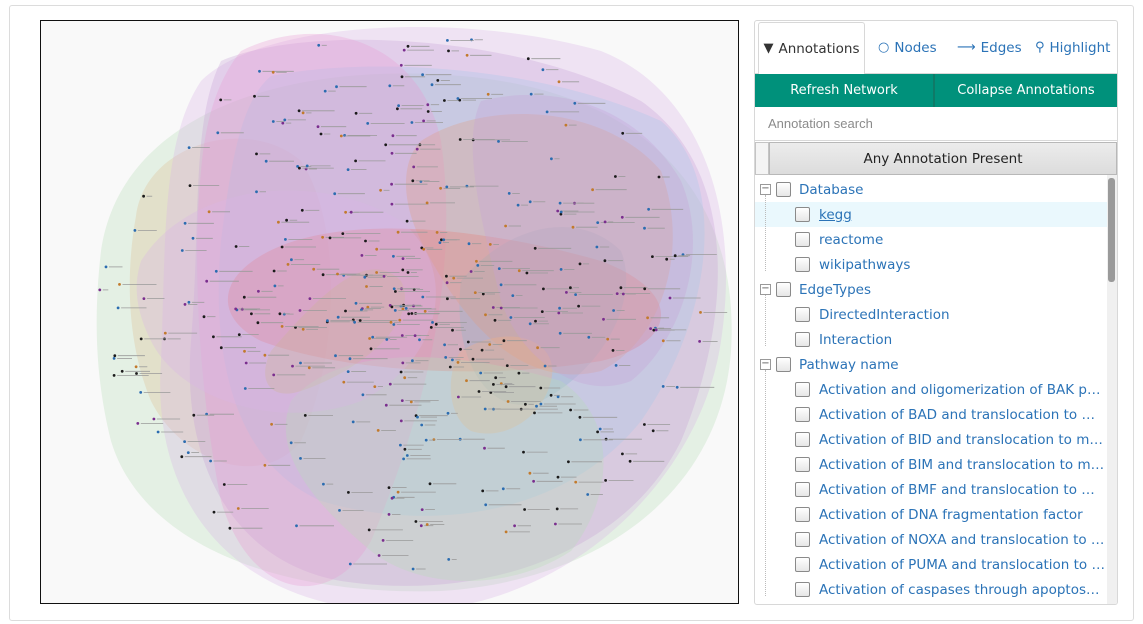 The image size is (1143, 624). Describe the element at coordinates (943, 158) in the screenshot. I see `any-annotation-button: Any Annotation Present` at that location.